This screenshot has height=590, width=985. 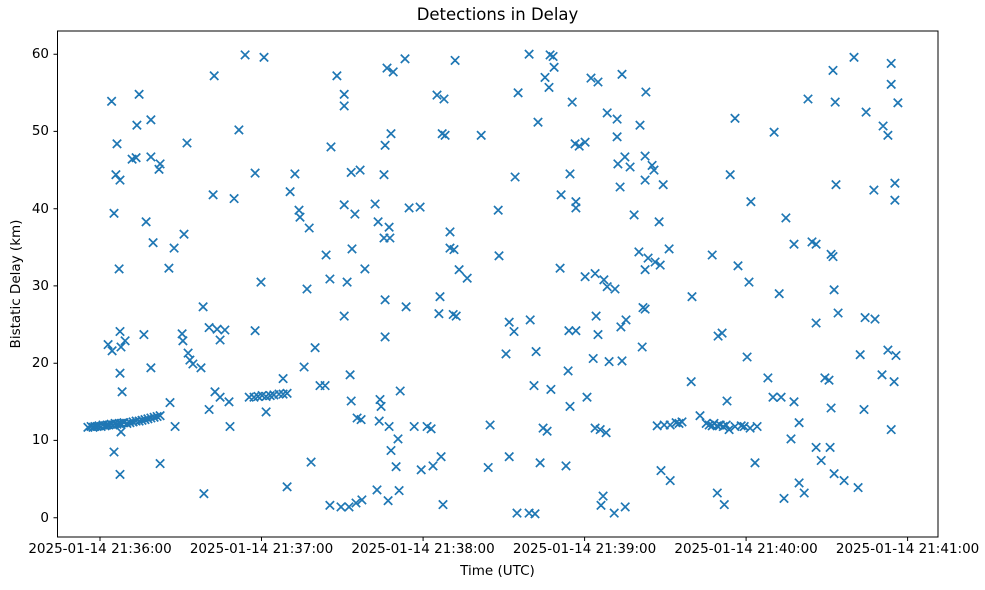 I want to click on x-axis-label: Time (UTC), so click(x=497, y=571).